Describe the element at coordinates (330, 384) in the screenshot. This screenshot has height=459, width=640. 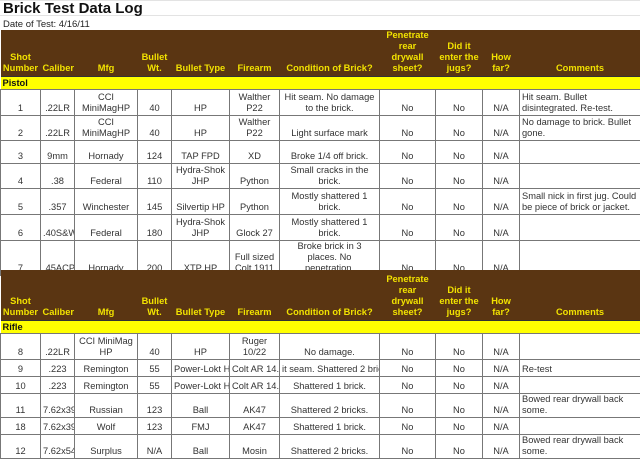
I see `cell: Shattered 1 brick.` at that location.